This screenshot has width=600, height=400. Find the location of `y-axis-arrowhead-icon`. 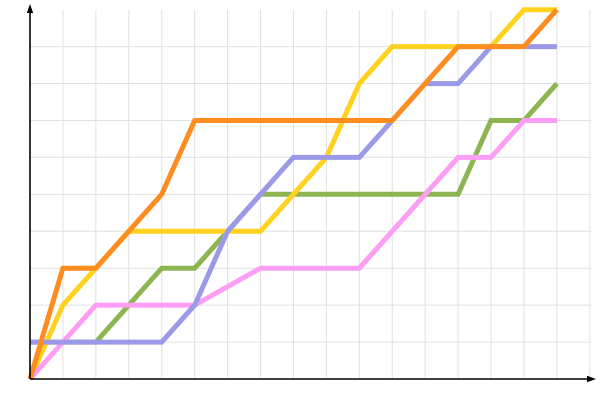

y-axis-arrowhead-icon is located at coordinates (30, 8).